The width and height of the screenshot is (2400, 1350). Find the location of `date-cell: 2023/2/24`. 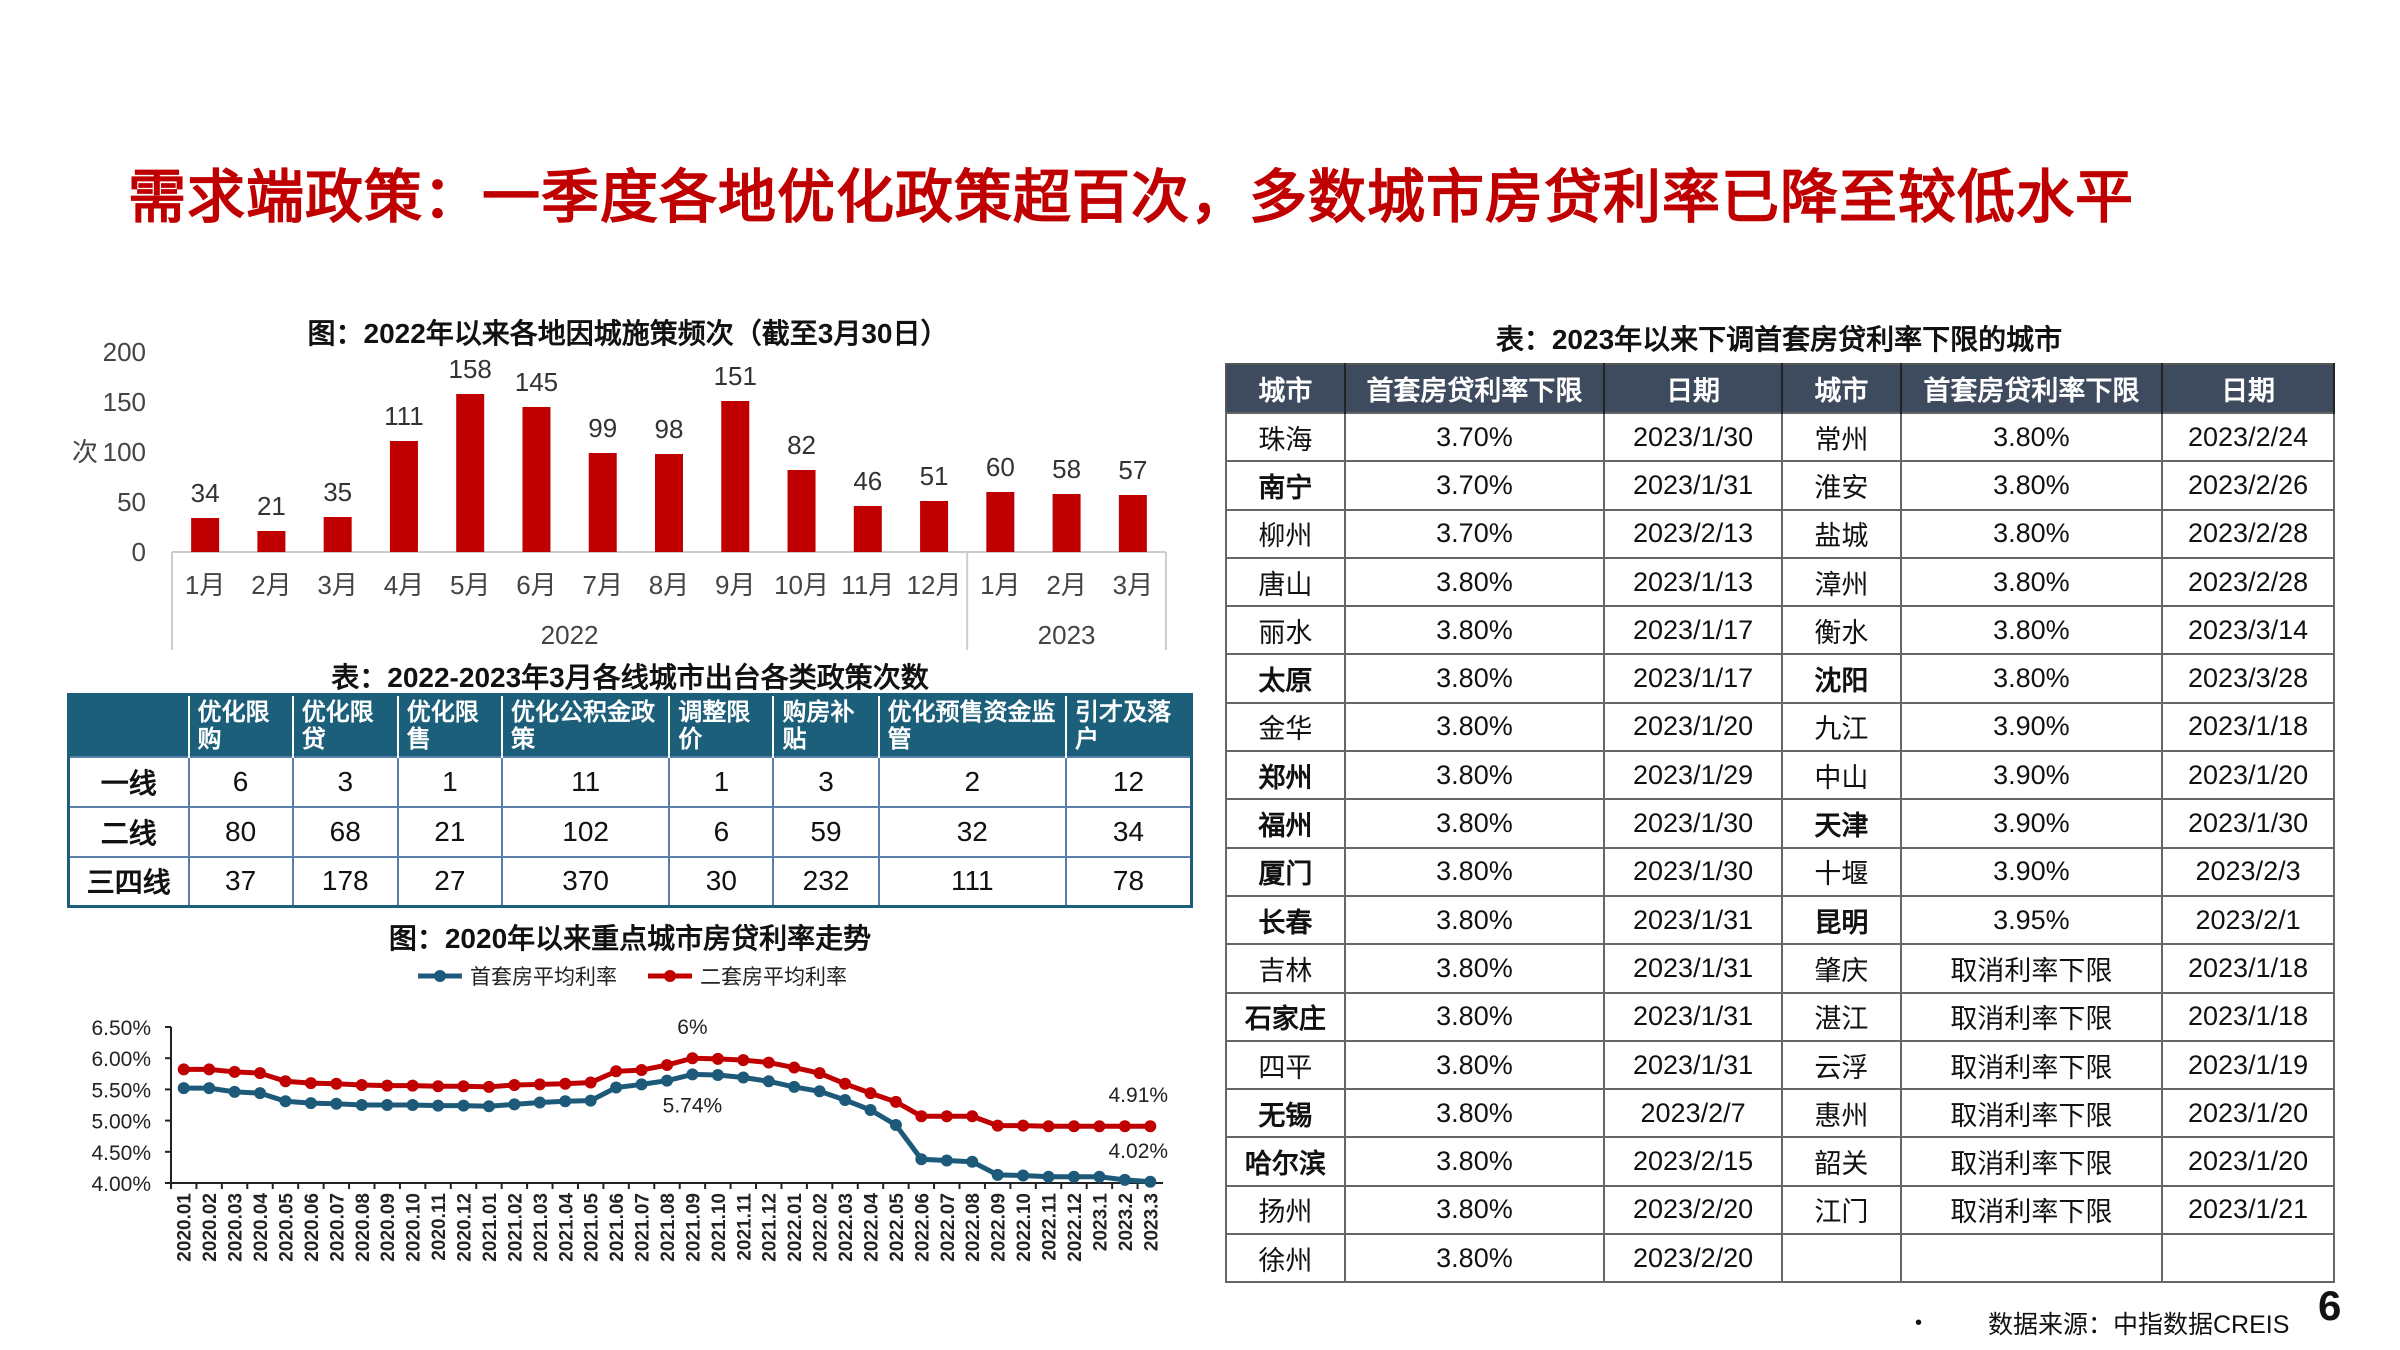

date-cell: 2023/2/24 is located at coordinates (2248, 437).